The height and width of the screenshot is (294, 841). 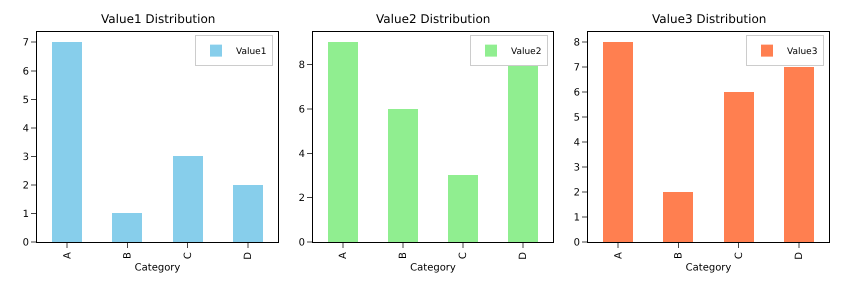 What do you see at coordinates (158, 19) in the screenshot?
I see `chart-title: Value1 Distribution` at bounding box center [158, 19].